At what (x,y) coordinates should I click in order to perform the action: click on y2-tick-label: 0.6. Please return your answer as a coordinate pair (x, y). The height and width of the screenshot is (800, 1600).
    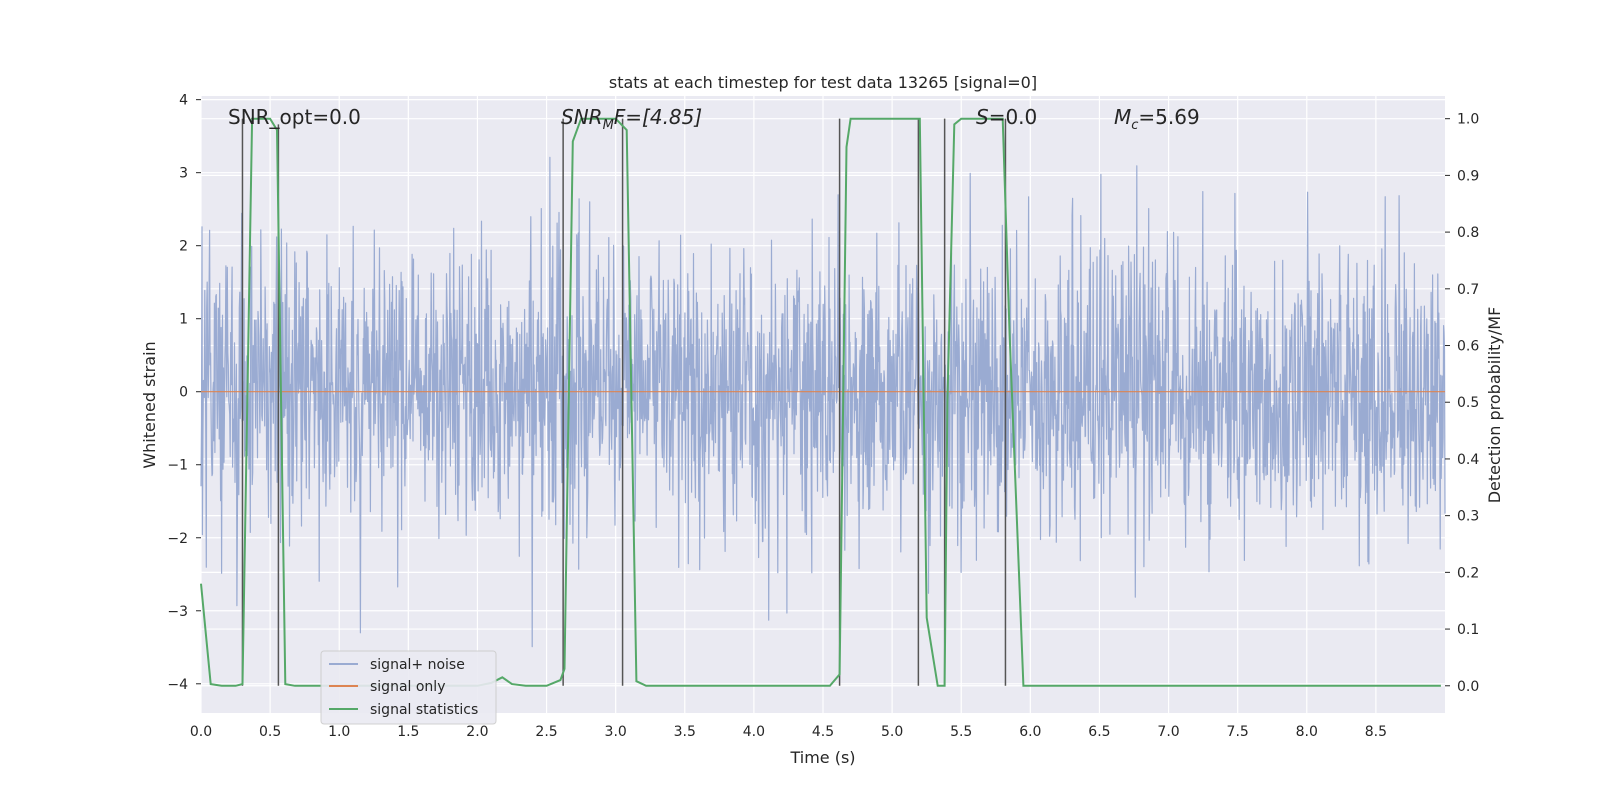
    Looking at the image, I should click on (1468, 347).